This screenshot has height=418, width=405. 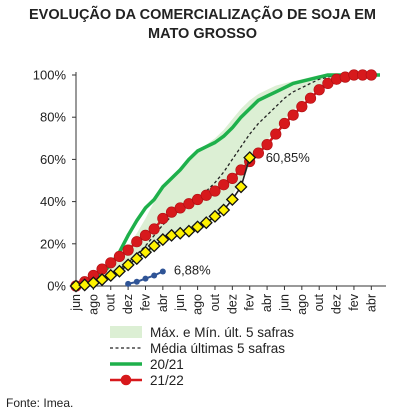 I want to click on end-label-22-23: 60,85%, so click(x=288, y=157).